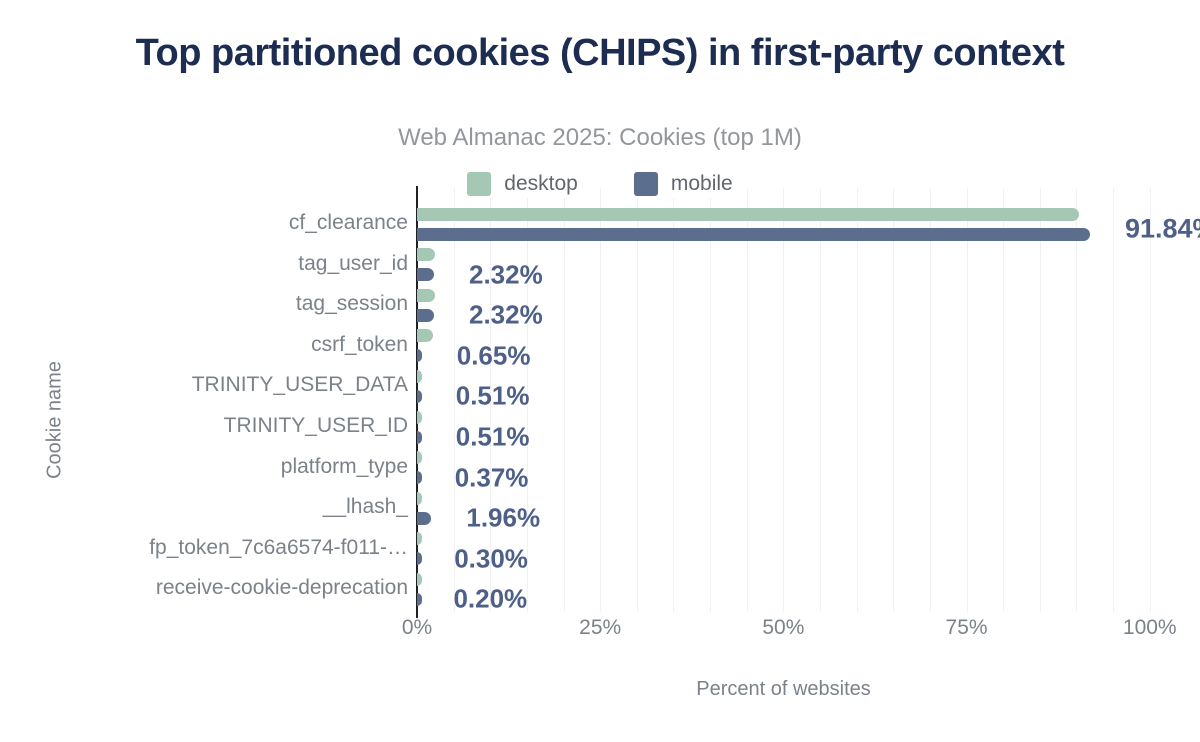 Image resolution: width=1200 pixels, height=742 pixels. What do you see at coordinates (503, 517) in the screenshot?
I see `value-label: 1.96%` at bounding box center [503, 517].